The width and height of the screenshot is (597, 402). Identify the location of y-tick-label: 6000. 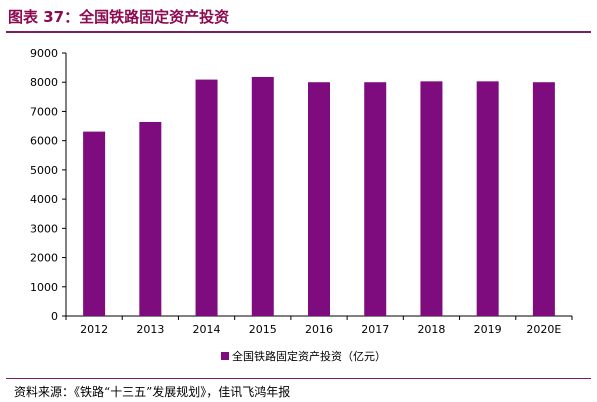
(44, 141).